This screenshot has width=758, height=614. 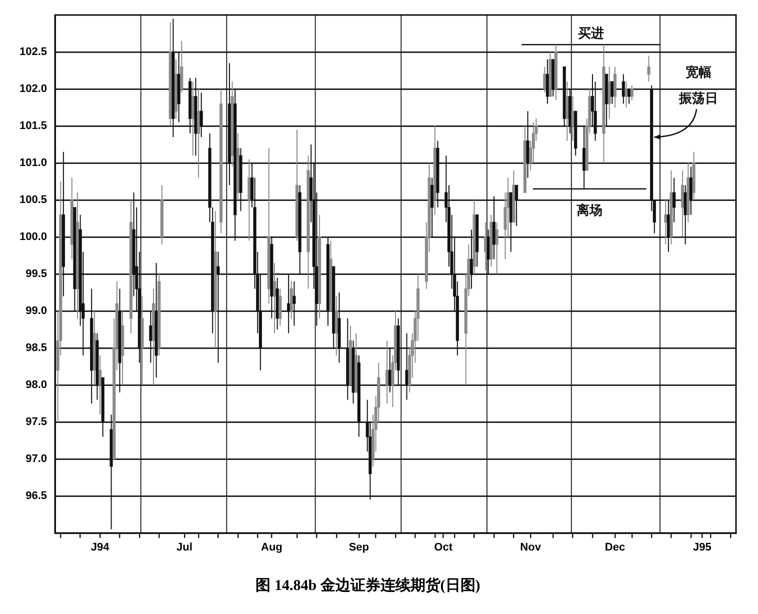 What do you see at coordinates (368, 585) in the screenshot?
I see `text: 图 14.84b 金边证券连续期货(日图)` at bounding box center [368, 585].